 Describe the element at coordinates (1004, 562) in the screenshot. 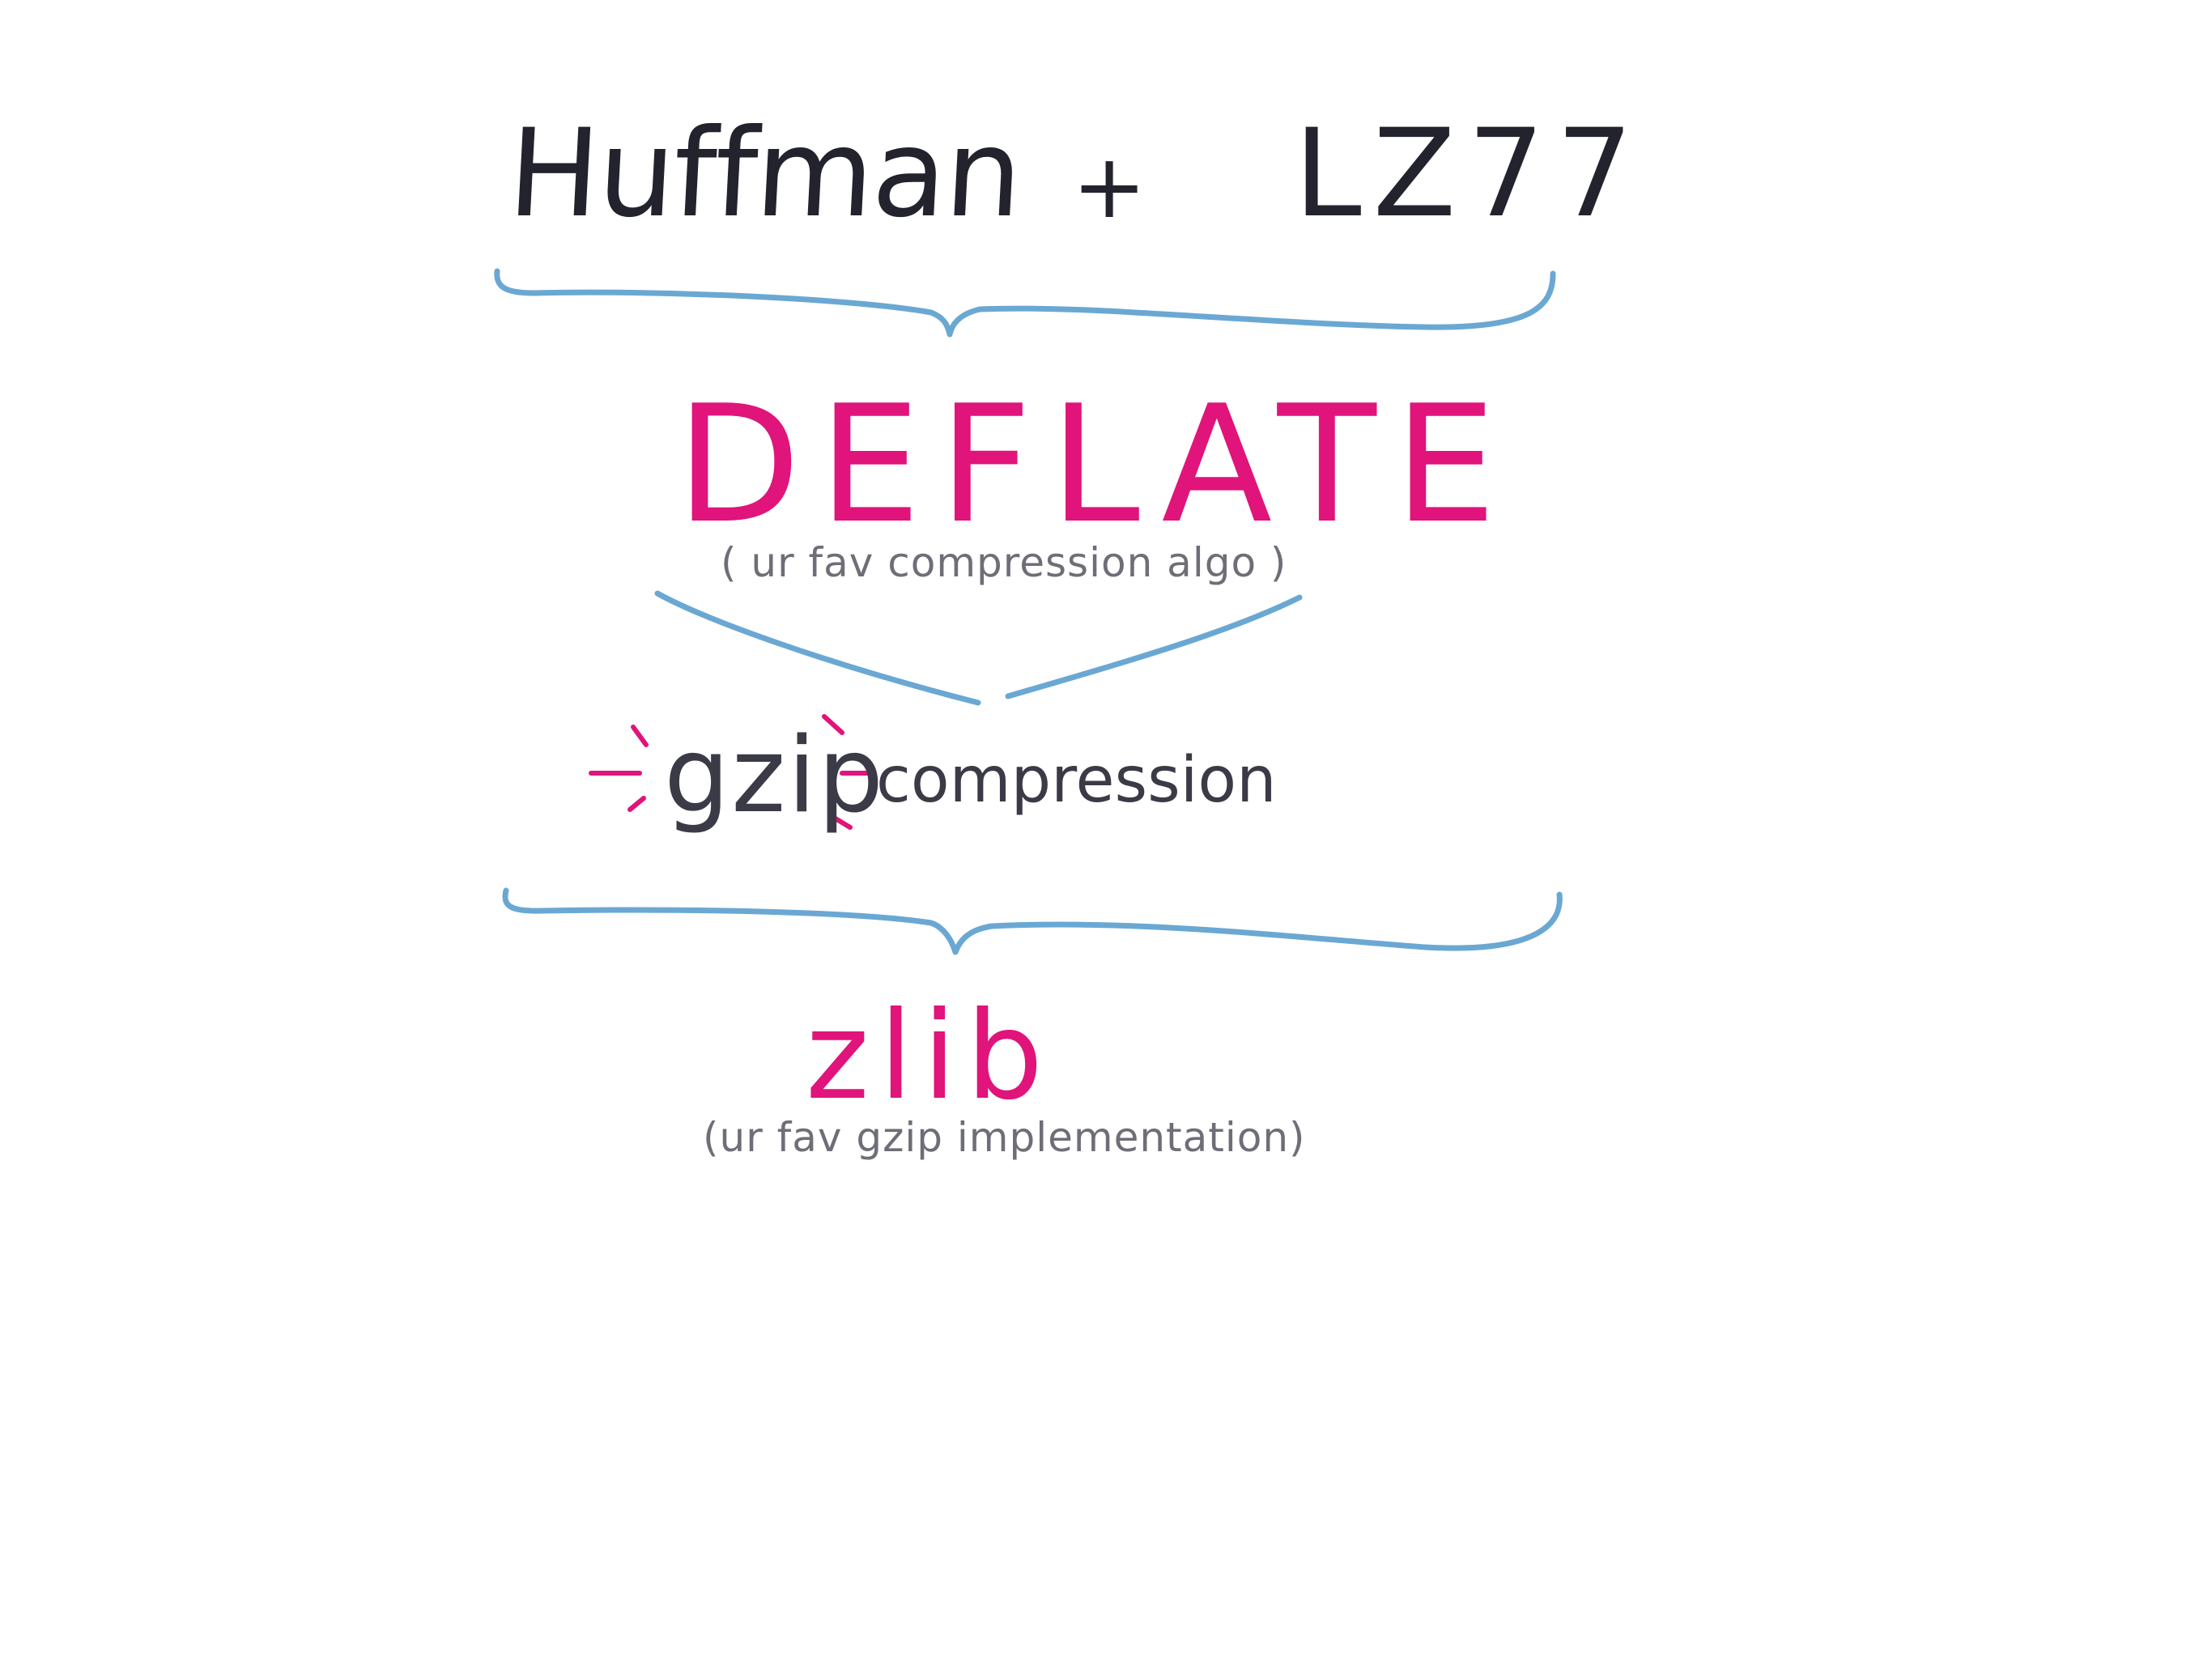

I see `deflate-note: ( ur fav compression algo )` at that location.